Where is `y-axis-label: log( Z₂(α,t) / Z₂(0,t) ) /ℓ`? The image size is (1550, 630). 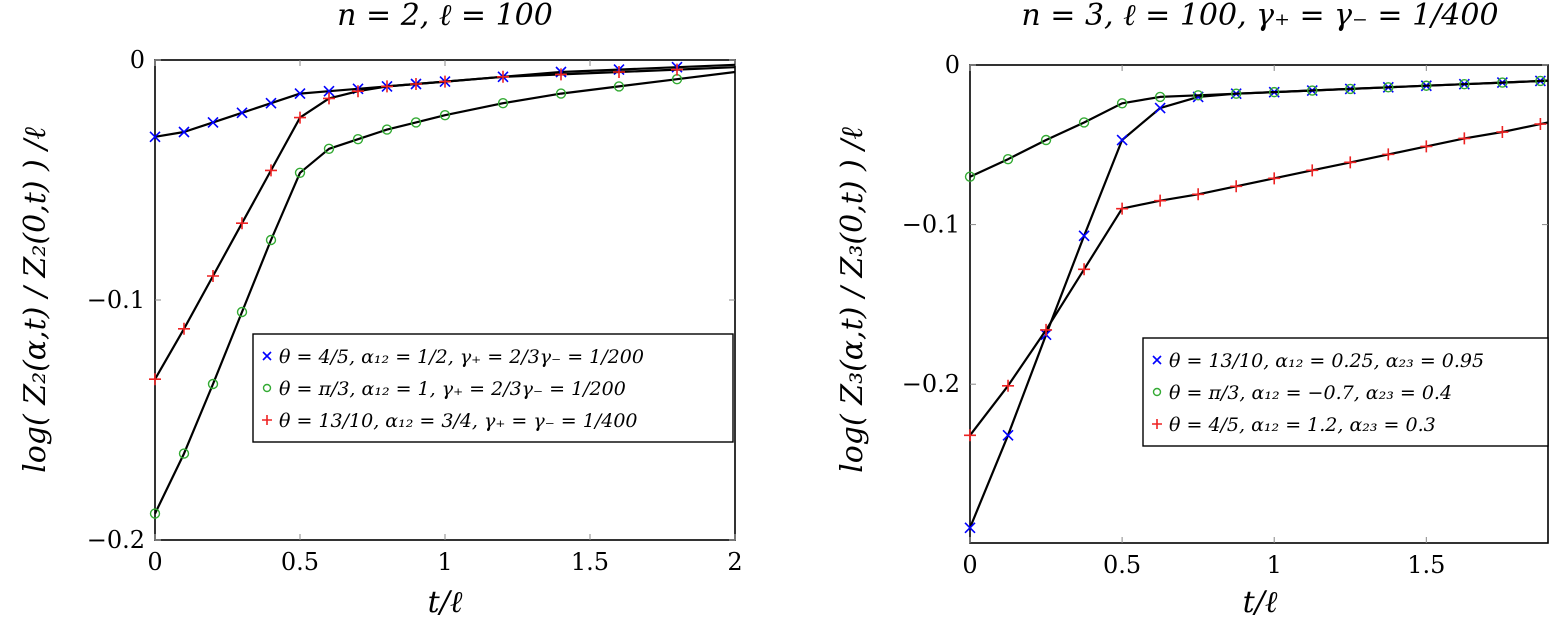 y-axis-label: log( Z₂(α,t) / Z₂(0,t) ) /ℓ is located at coordinates (35, 300).